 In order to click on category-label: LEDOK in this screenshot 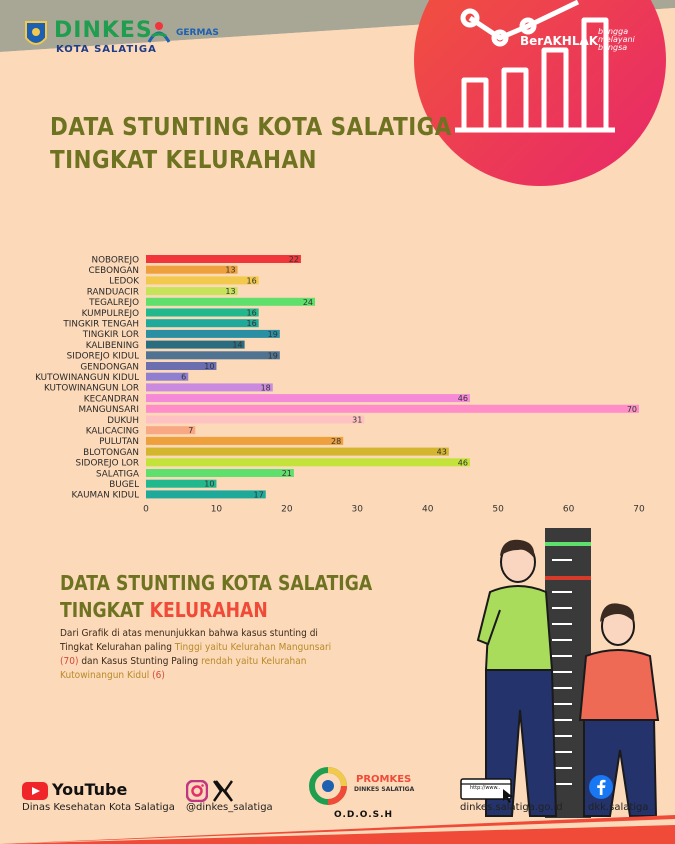, I will do `click(124, 282)`.